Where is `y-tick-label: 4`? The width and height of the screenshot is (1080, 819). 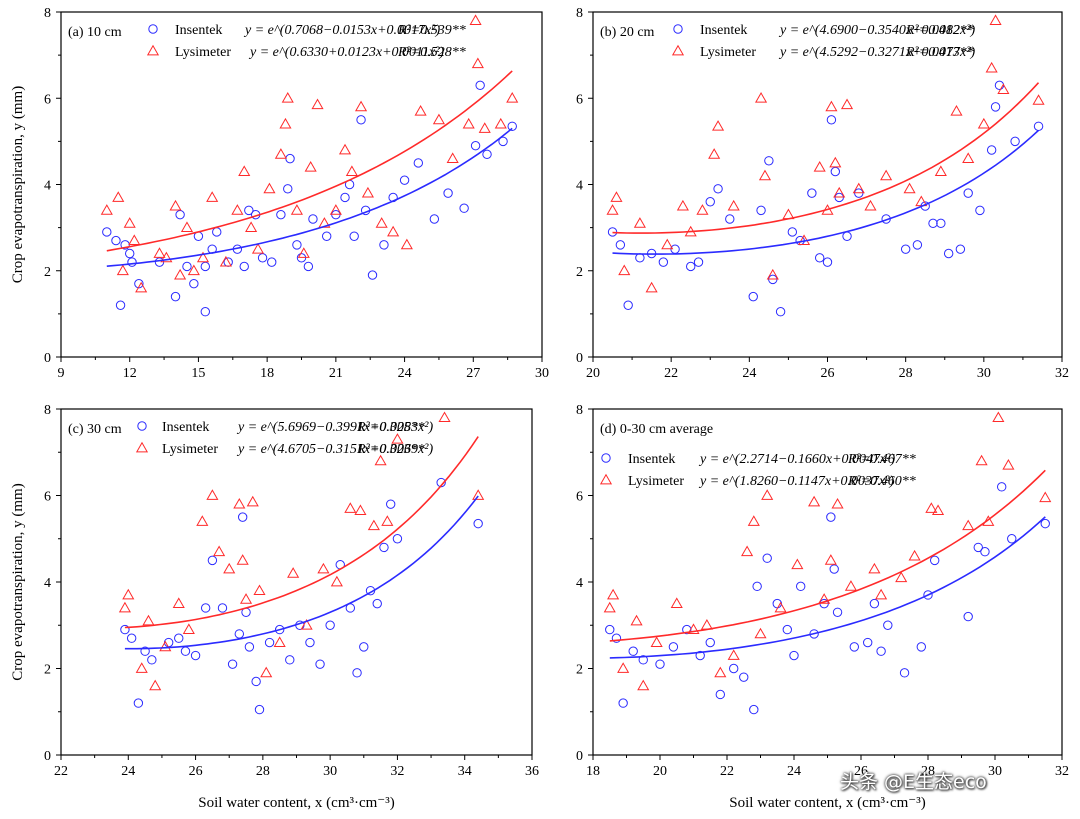 y-tick-label: 4 is located at coordinates (579, 186).